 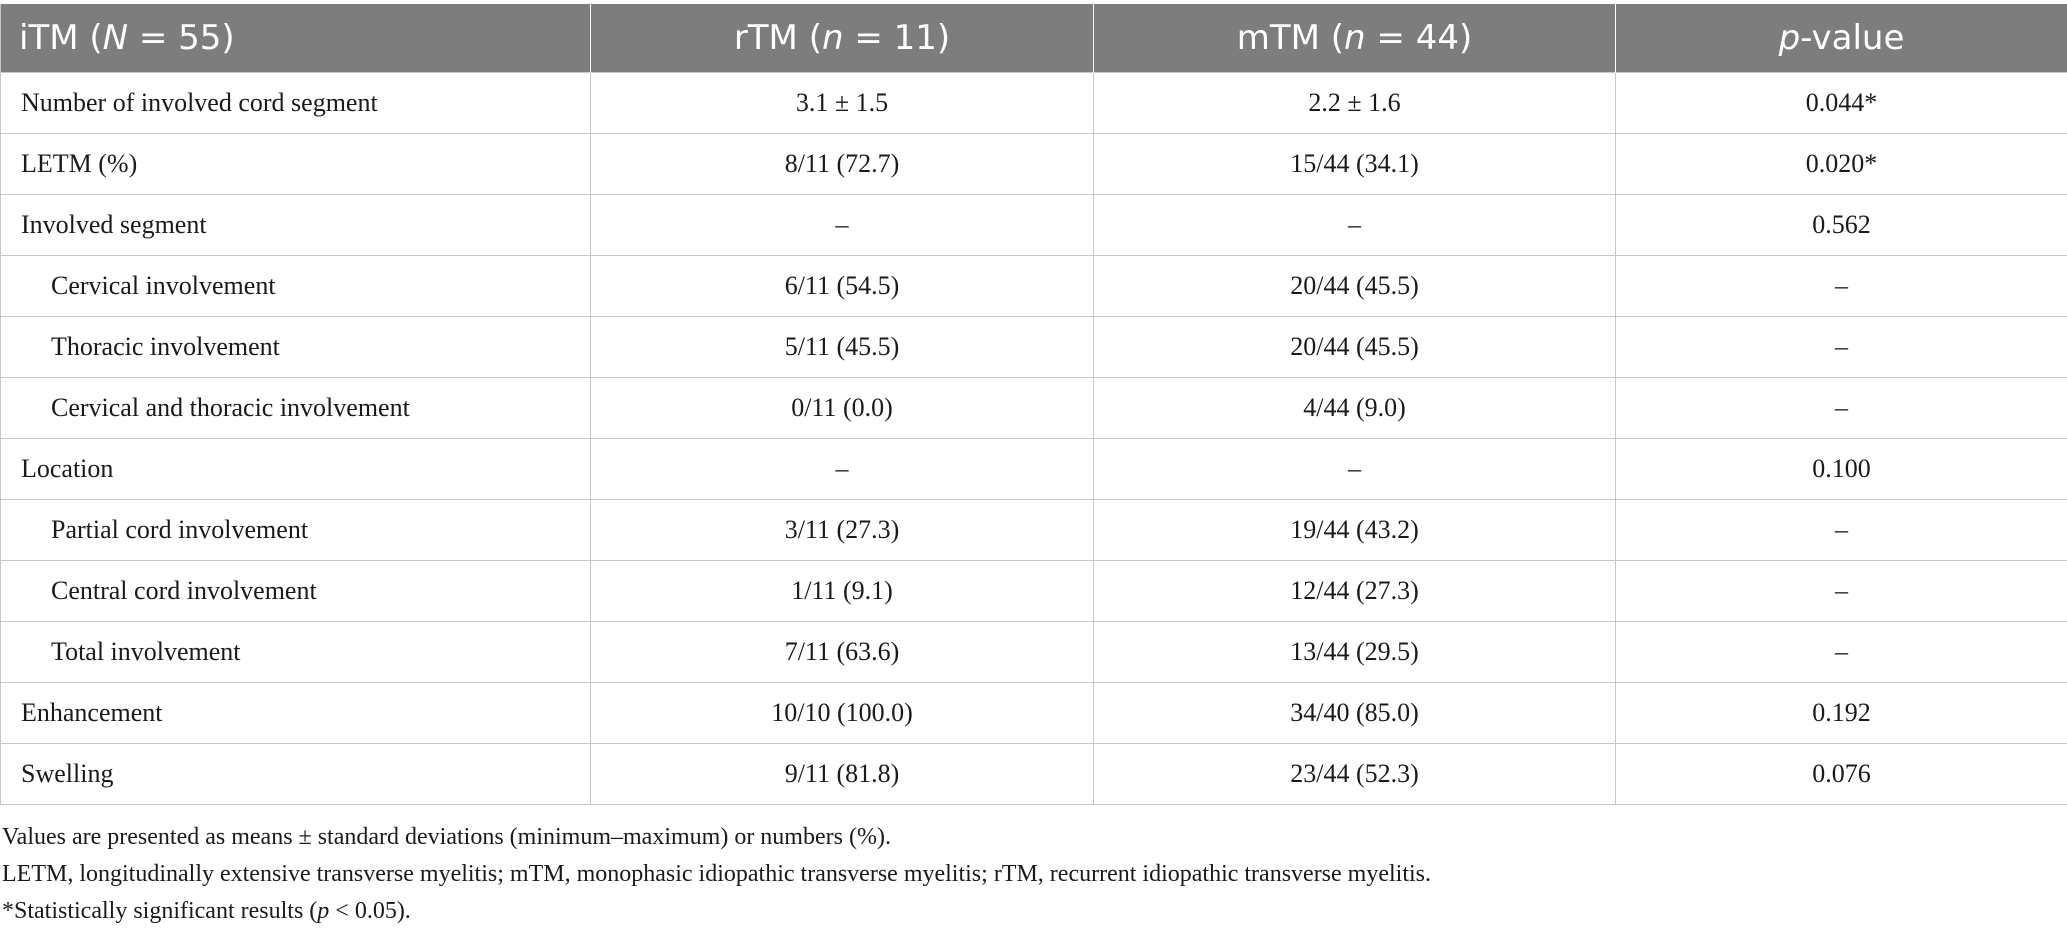 I want to click on row-label: LETM (%), so click(x=295, y=164).